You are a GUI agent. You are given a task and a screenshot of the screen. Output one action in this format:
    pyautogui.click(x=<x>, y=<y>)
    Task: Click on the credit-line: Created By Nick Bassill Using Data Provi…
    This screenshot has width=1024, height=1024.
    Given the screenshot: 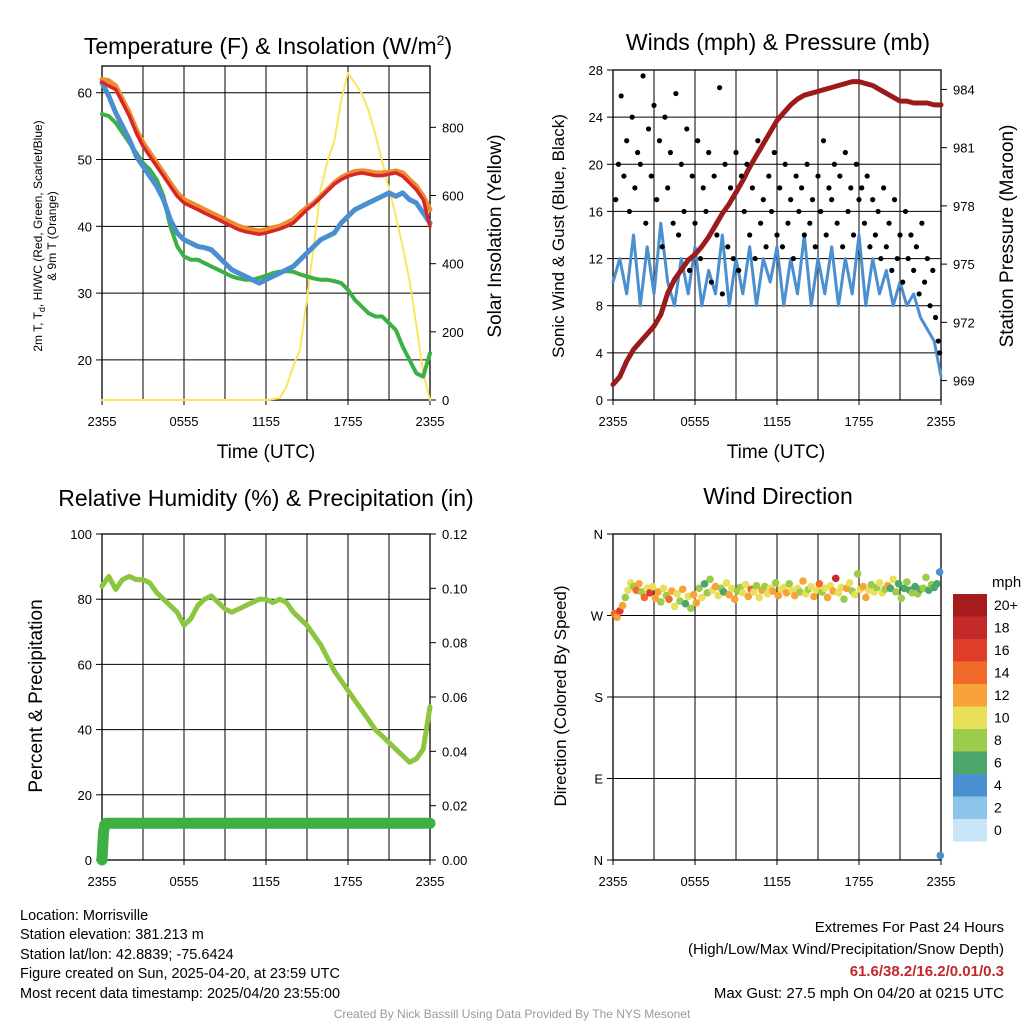 What is the action you would take?
    pyautogui.click(x=512, y=1014)
    